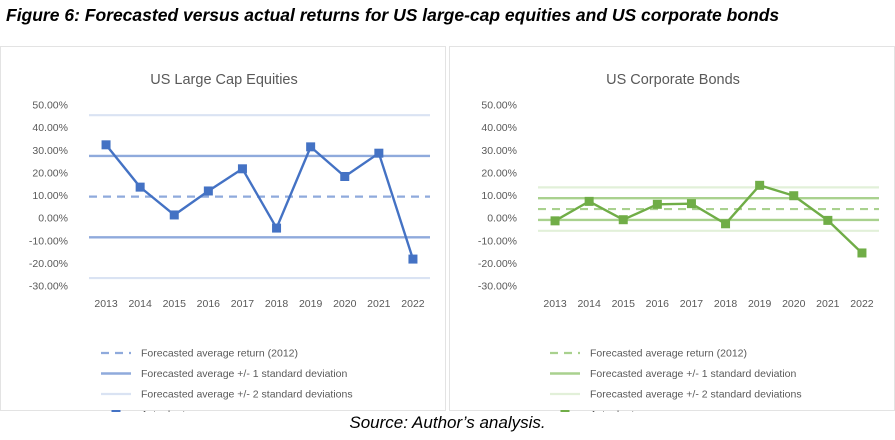 This screenshot has width=895, height=440. Describe the element at coordinates (447, 422) in the screenshot. I see `source-note: Source: Author’s analysis.` at that location.